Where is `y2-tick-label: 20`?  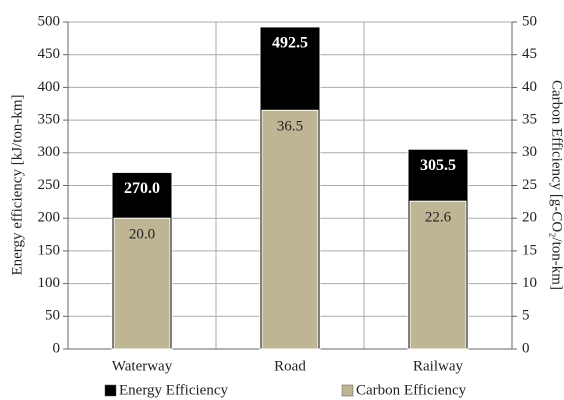 y2-tick-label: 20 is located at coordinates (529, 218).